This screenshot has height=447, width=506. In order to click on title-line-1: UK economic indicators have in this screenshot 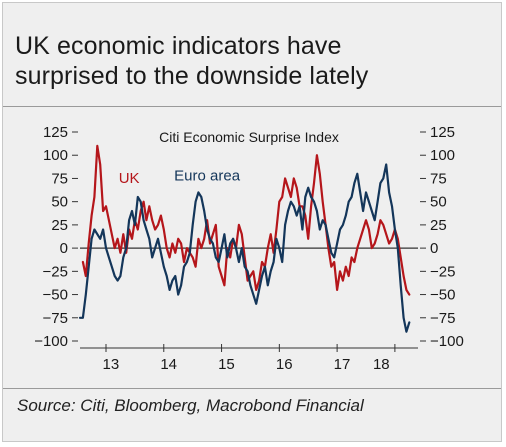, I will do `click(178, 46)`.